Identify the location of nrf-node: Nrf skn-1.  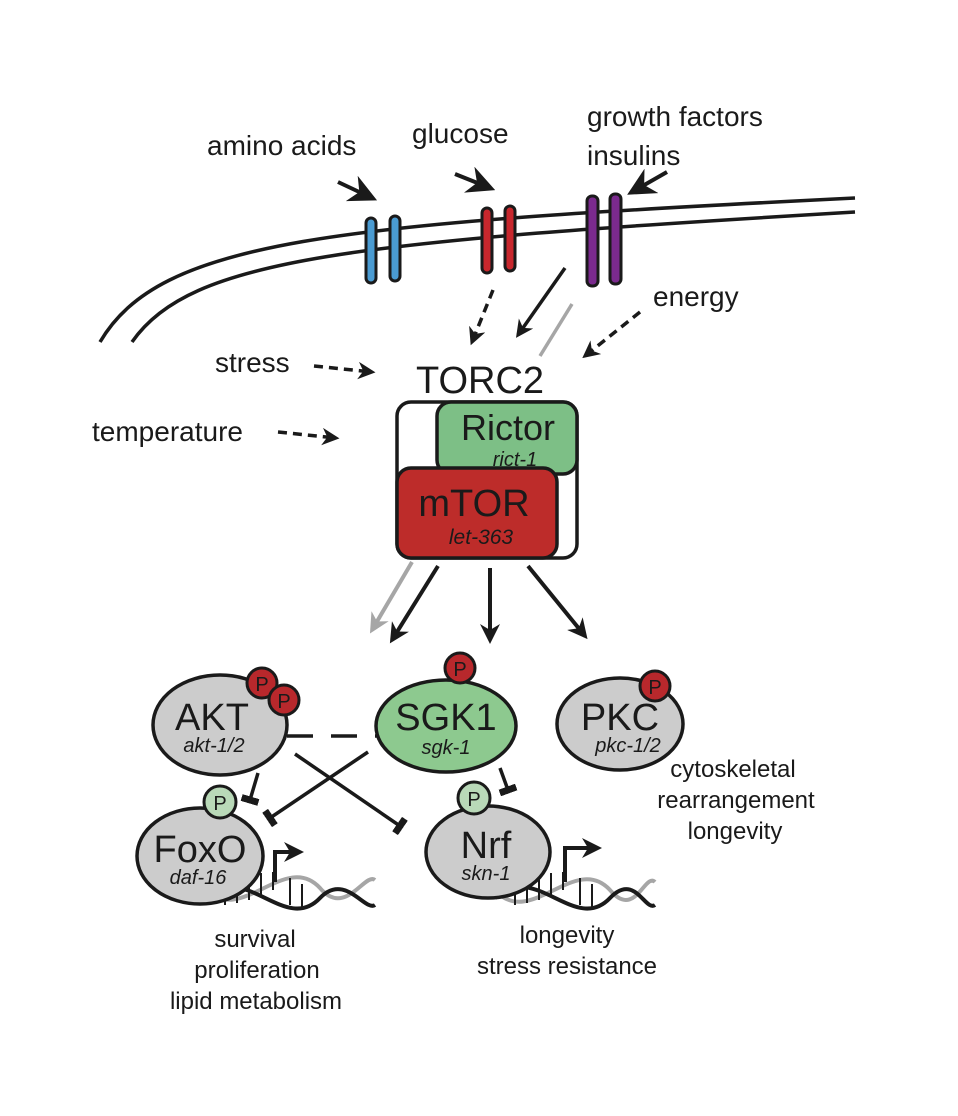
(488, 852).